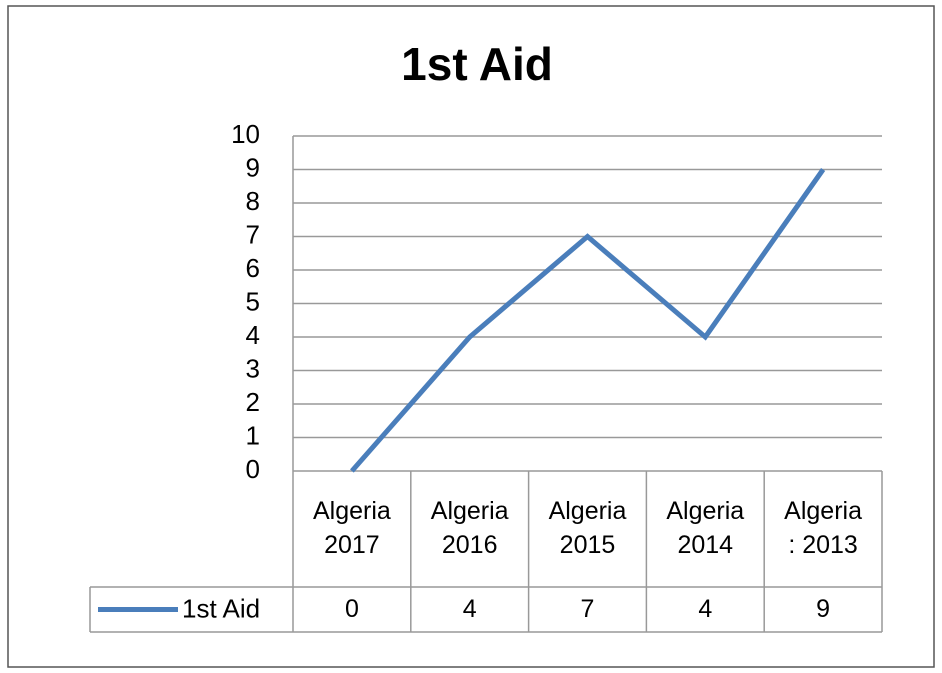 This screenshot has width=942, height=673. I want to click on y-tick-label: 5, so click(253, 301).